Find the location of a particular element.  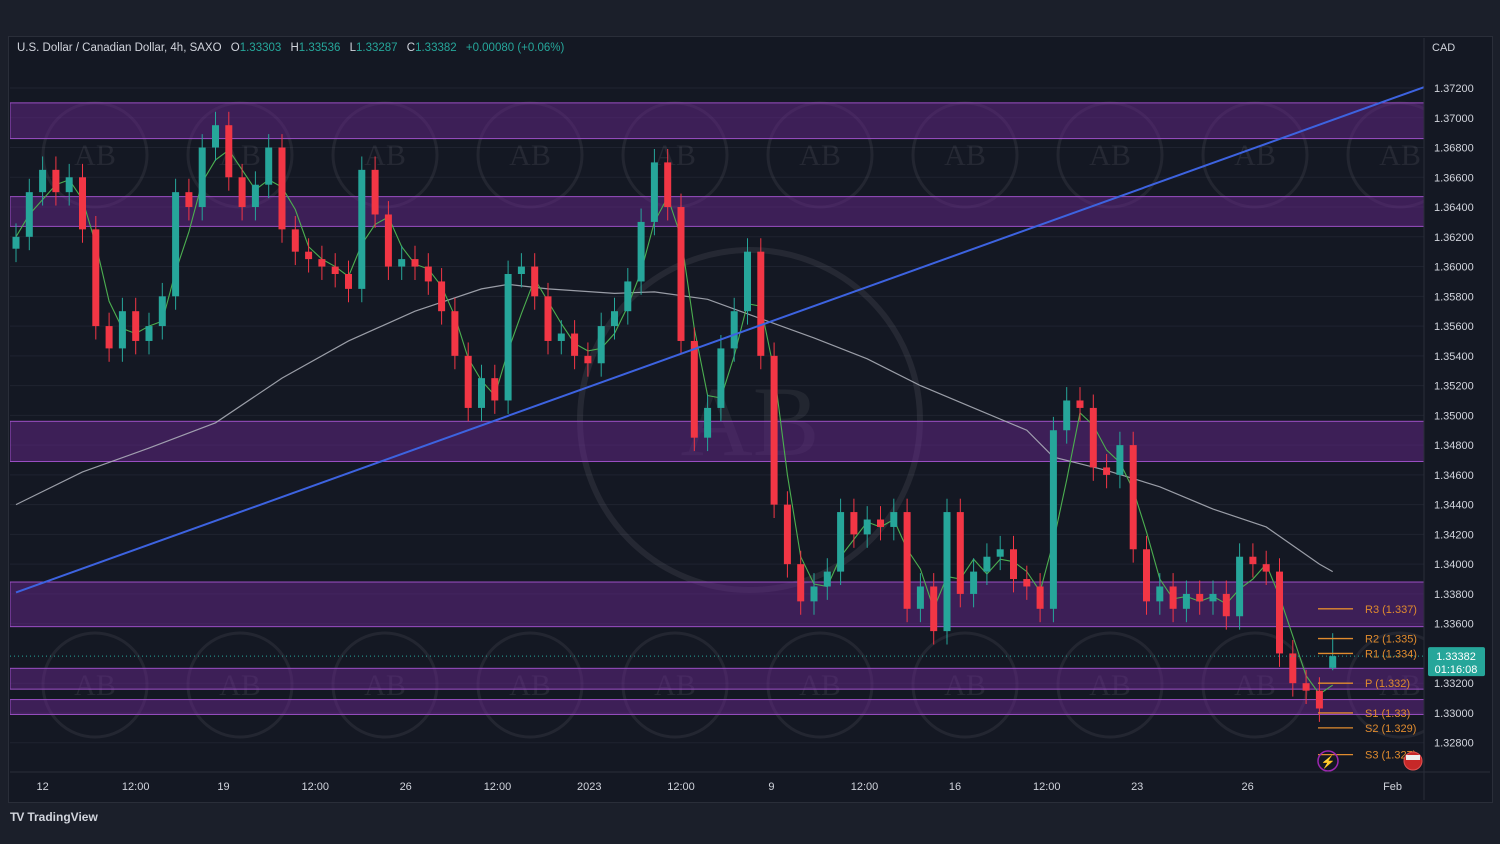

low-value: 1.33287 is located at coordinates (376, 48).